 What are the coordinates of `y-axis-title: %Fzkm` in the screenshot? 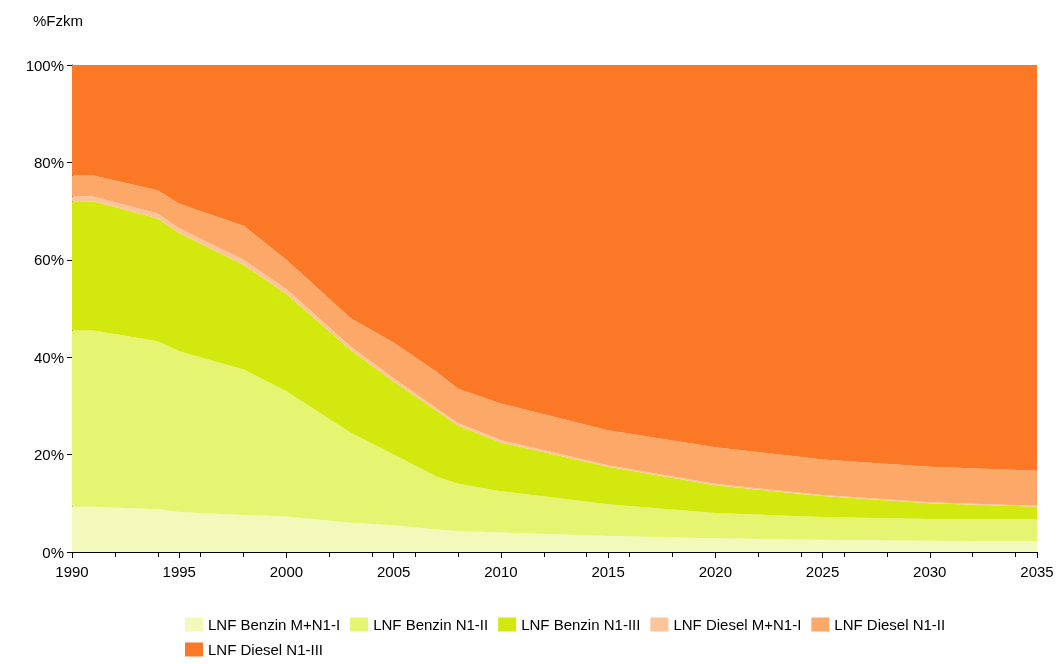 It's located at (58, 20).